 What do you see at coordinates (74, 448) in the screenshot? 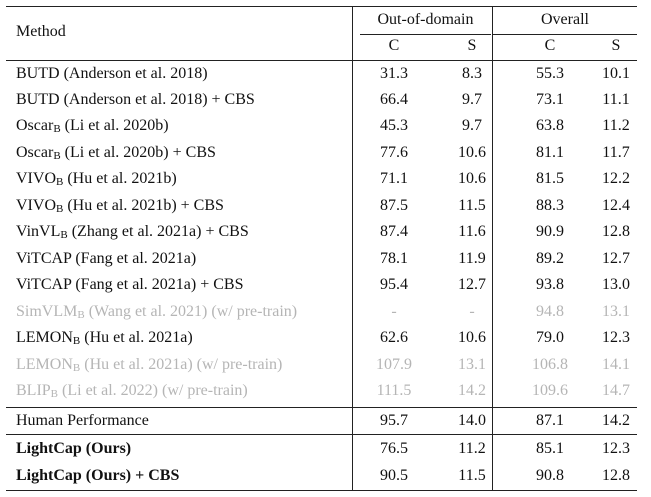
I see `method-name: LightCap (Ours)` at bounding box center [74, 448].